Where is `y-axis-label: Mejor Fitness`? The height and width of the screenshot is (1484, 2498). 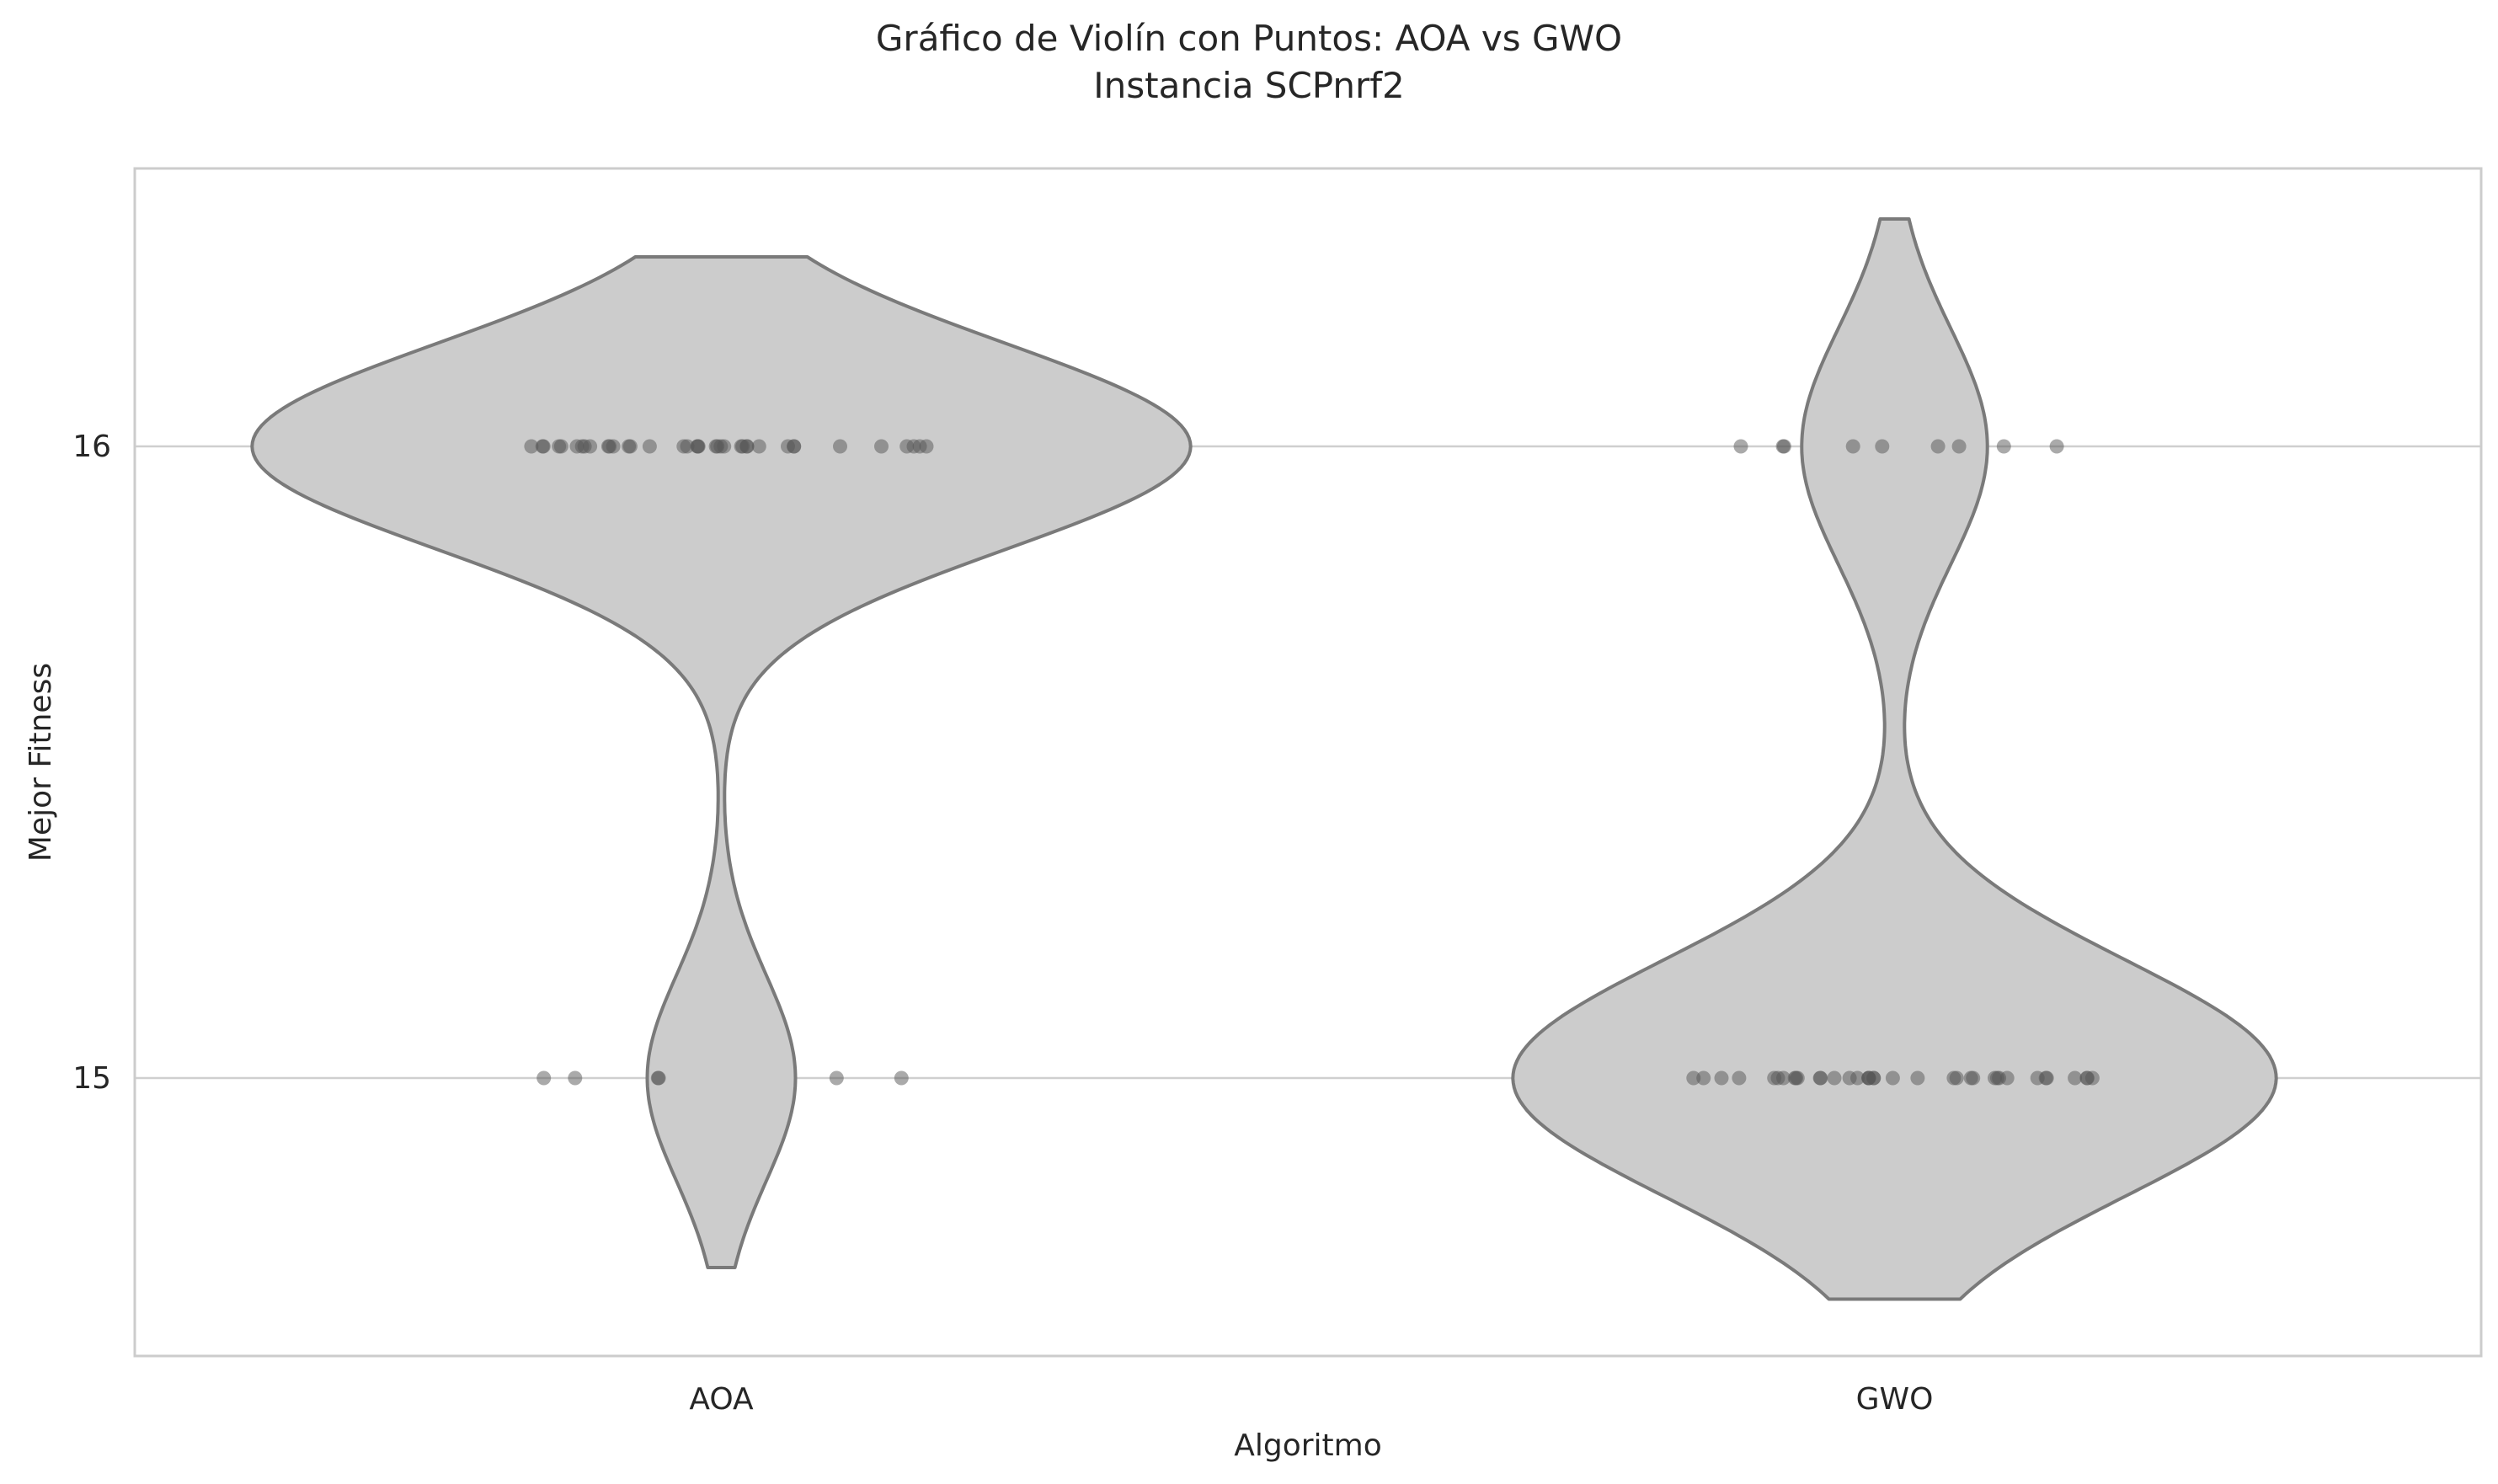
y-axis-label: Mejor Fitness is located at coordinates (41, 763).